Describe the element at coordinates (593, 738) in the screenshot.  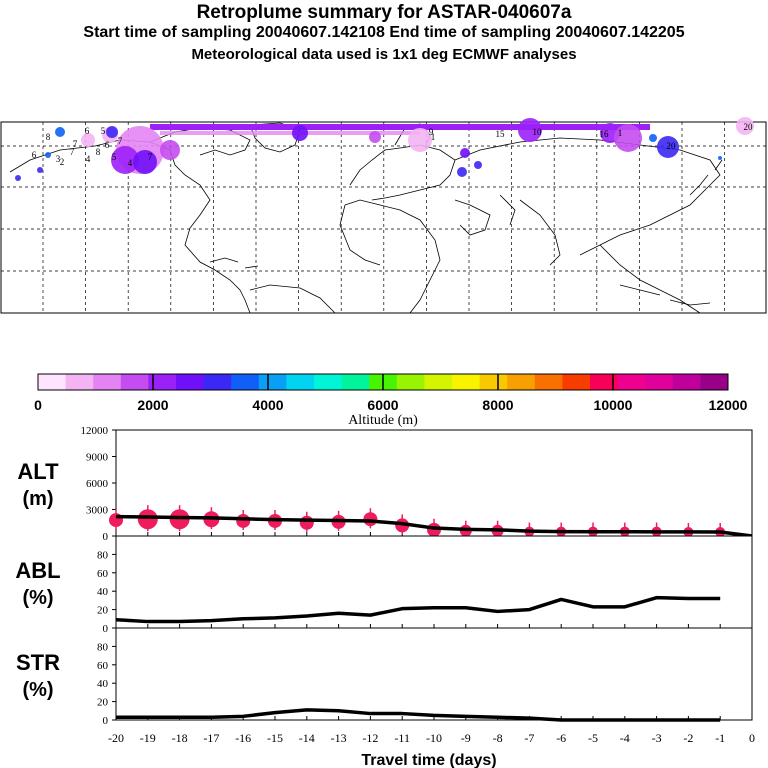
I see `x-tick-label: -5` at that location.